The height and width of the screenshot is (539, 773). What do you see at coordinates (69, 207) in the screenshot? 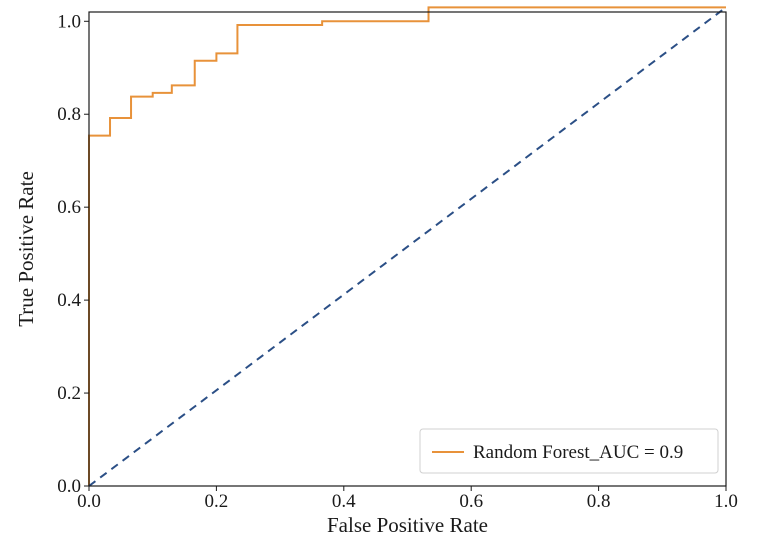
I see `y-tick-label: 0.6` at bounding box center [69, 207].